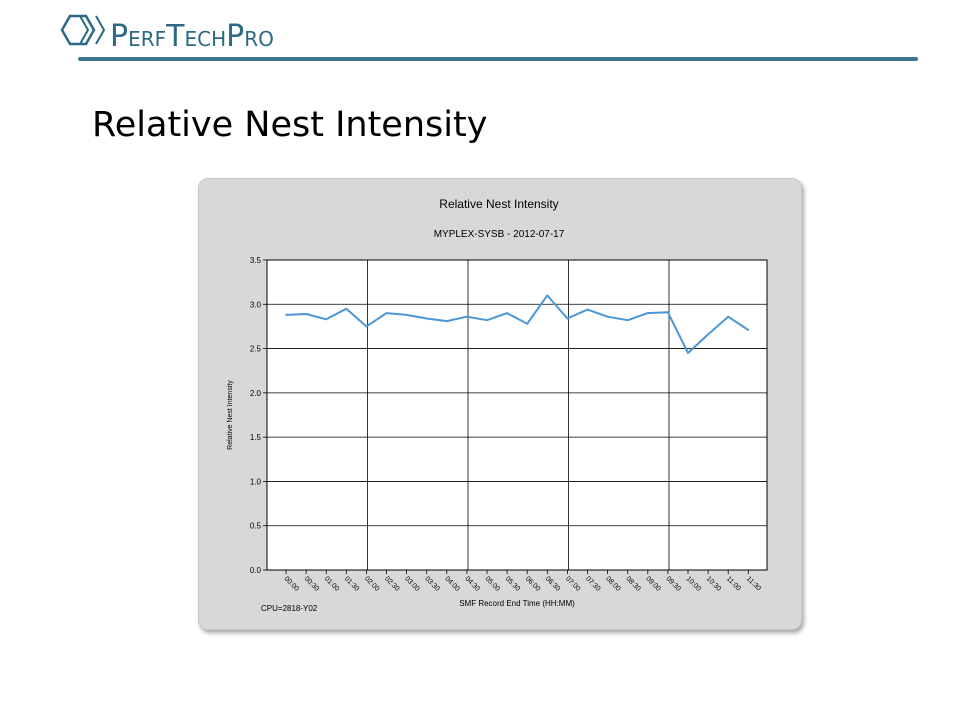 The image size is (960, 720). I want to click on slide-title: Relative Nest Intensity, so click(290, 125).